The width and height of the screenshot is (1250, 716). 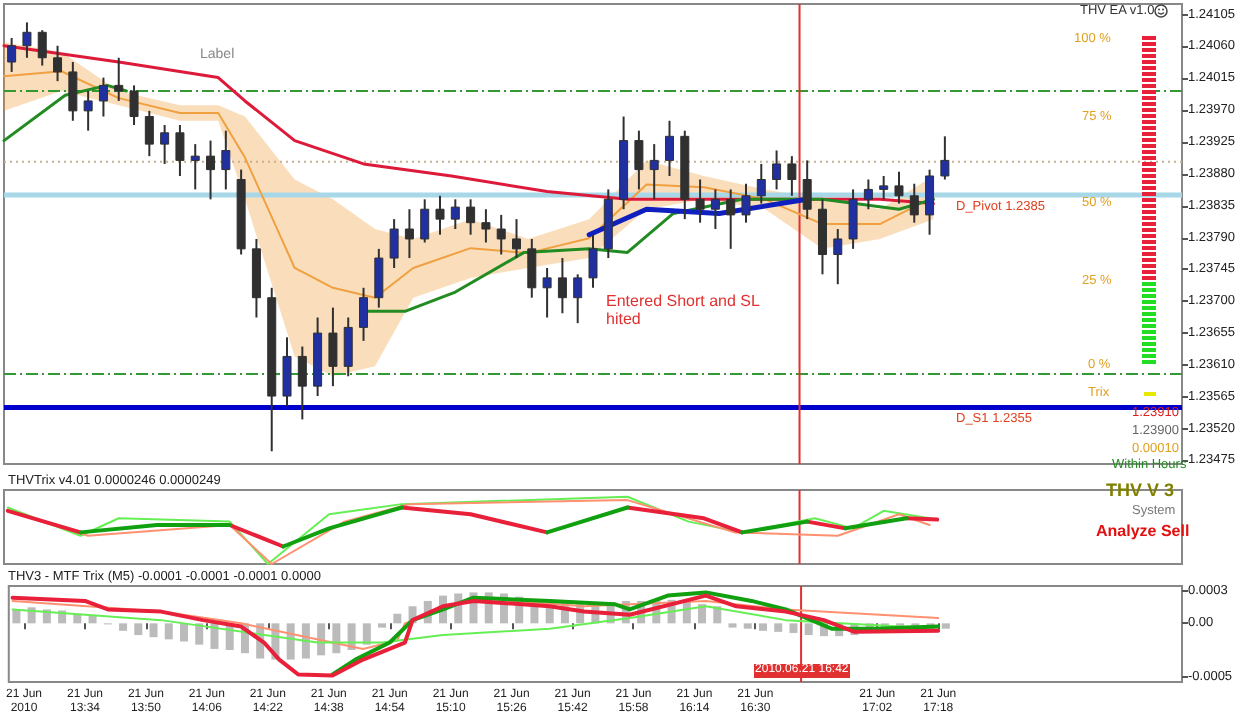 I want to click on annotation: Analyze Sell, so click(x=1143, y=531).